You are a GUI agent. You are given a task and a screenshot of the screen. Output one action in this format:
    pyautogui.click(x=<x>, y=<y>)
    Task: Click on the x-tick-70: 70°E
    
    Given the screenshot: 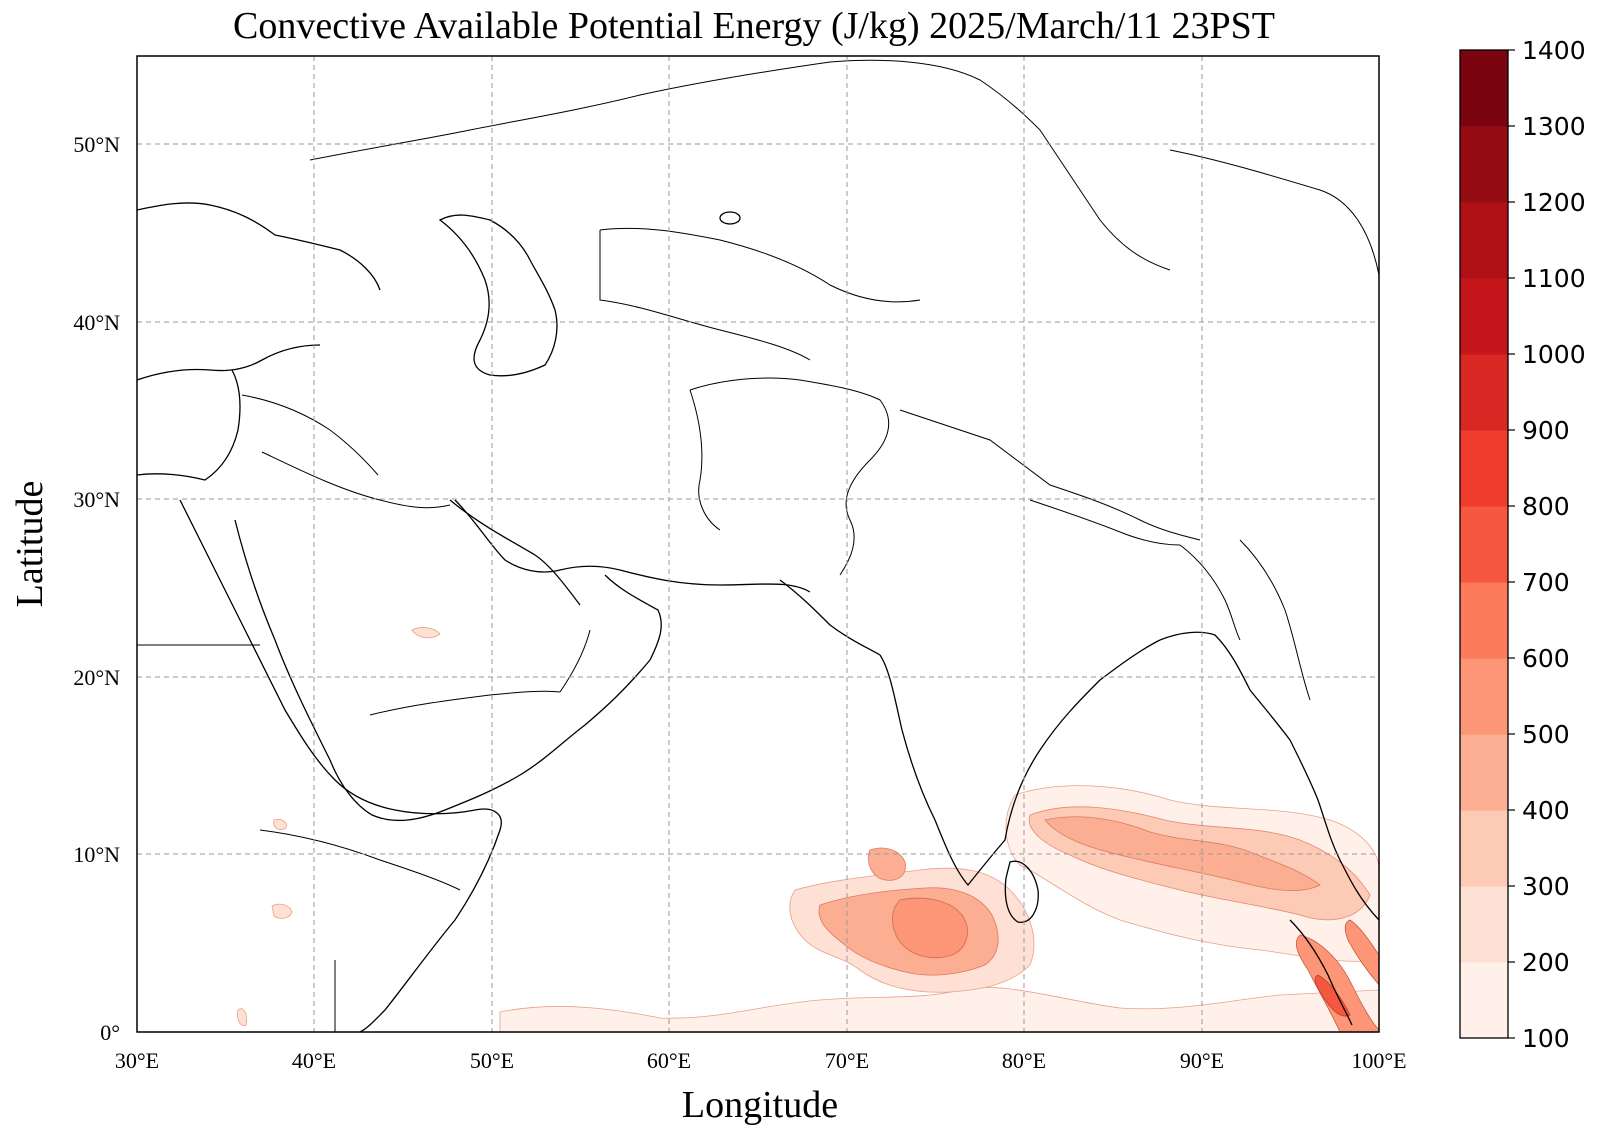 What is the action you would take?
    pyautogui.click(x=847, y=1060)
    